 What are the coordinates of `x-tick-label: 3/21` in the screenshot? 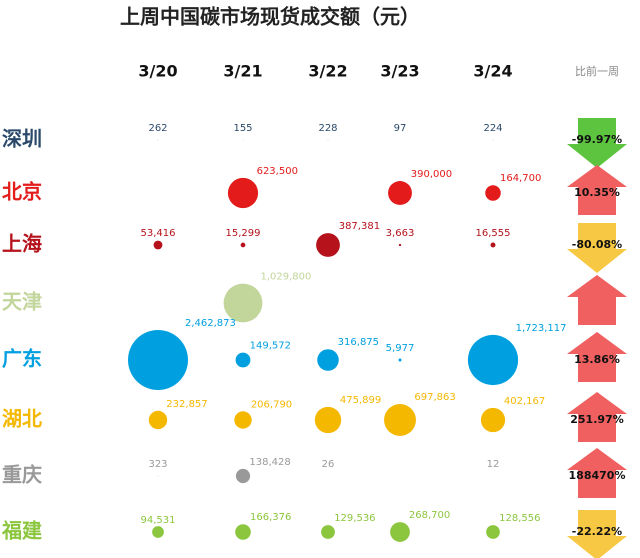 It's located at (242, 71).